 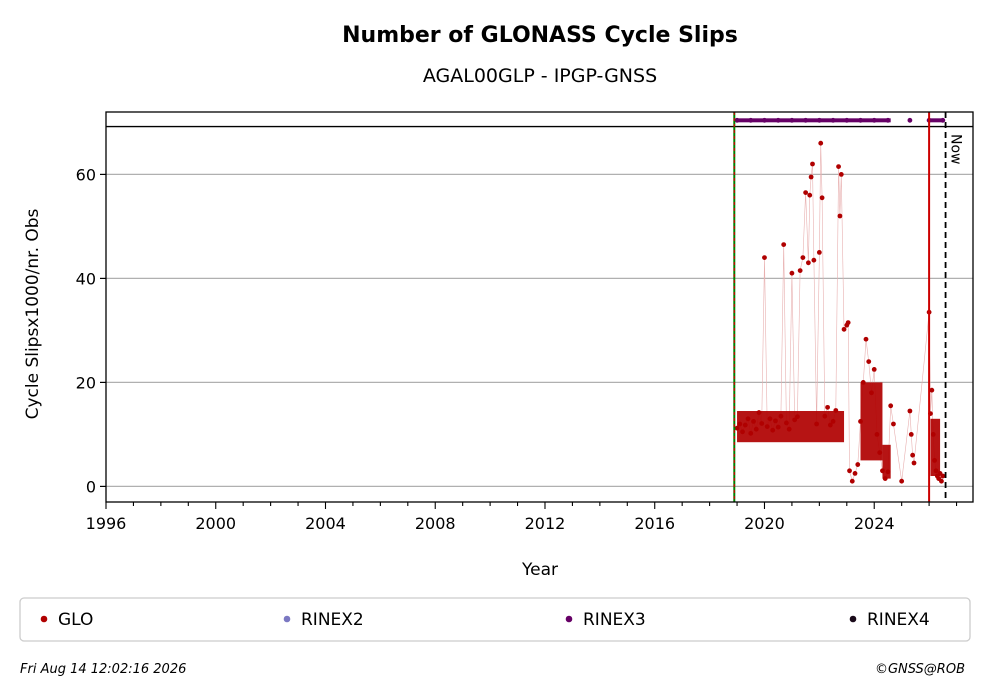 What do you see at coordinates (540, 35) in the screenshot?
I see `chart-title: Number of GLONASS Cycle Slips` at bounding box center [540, 35].